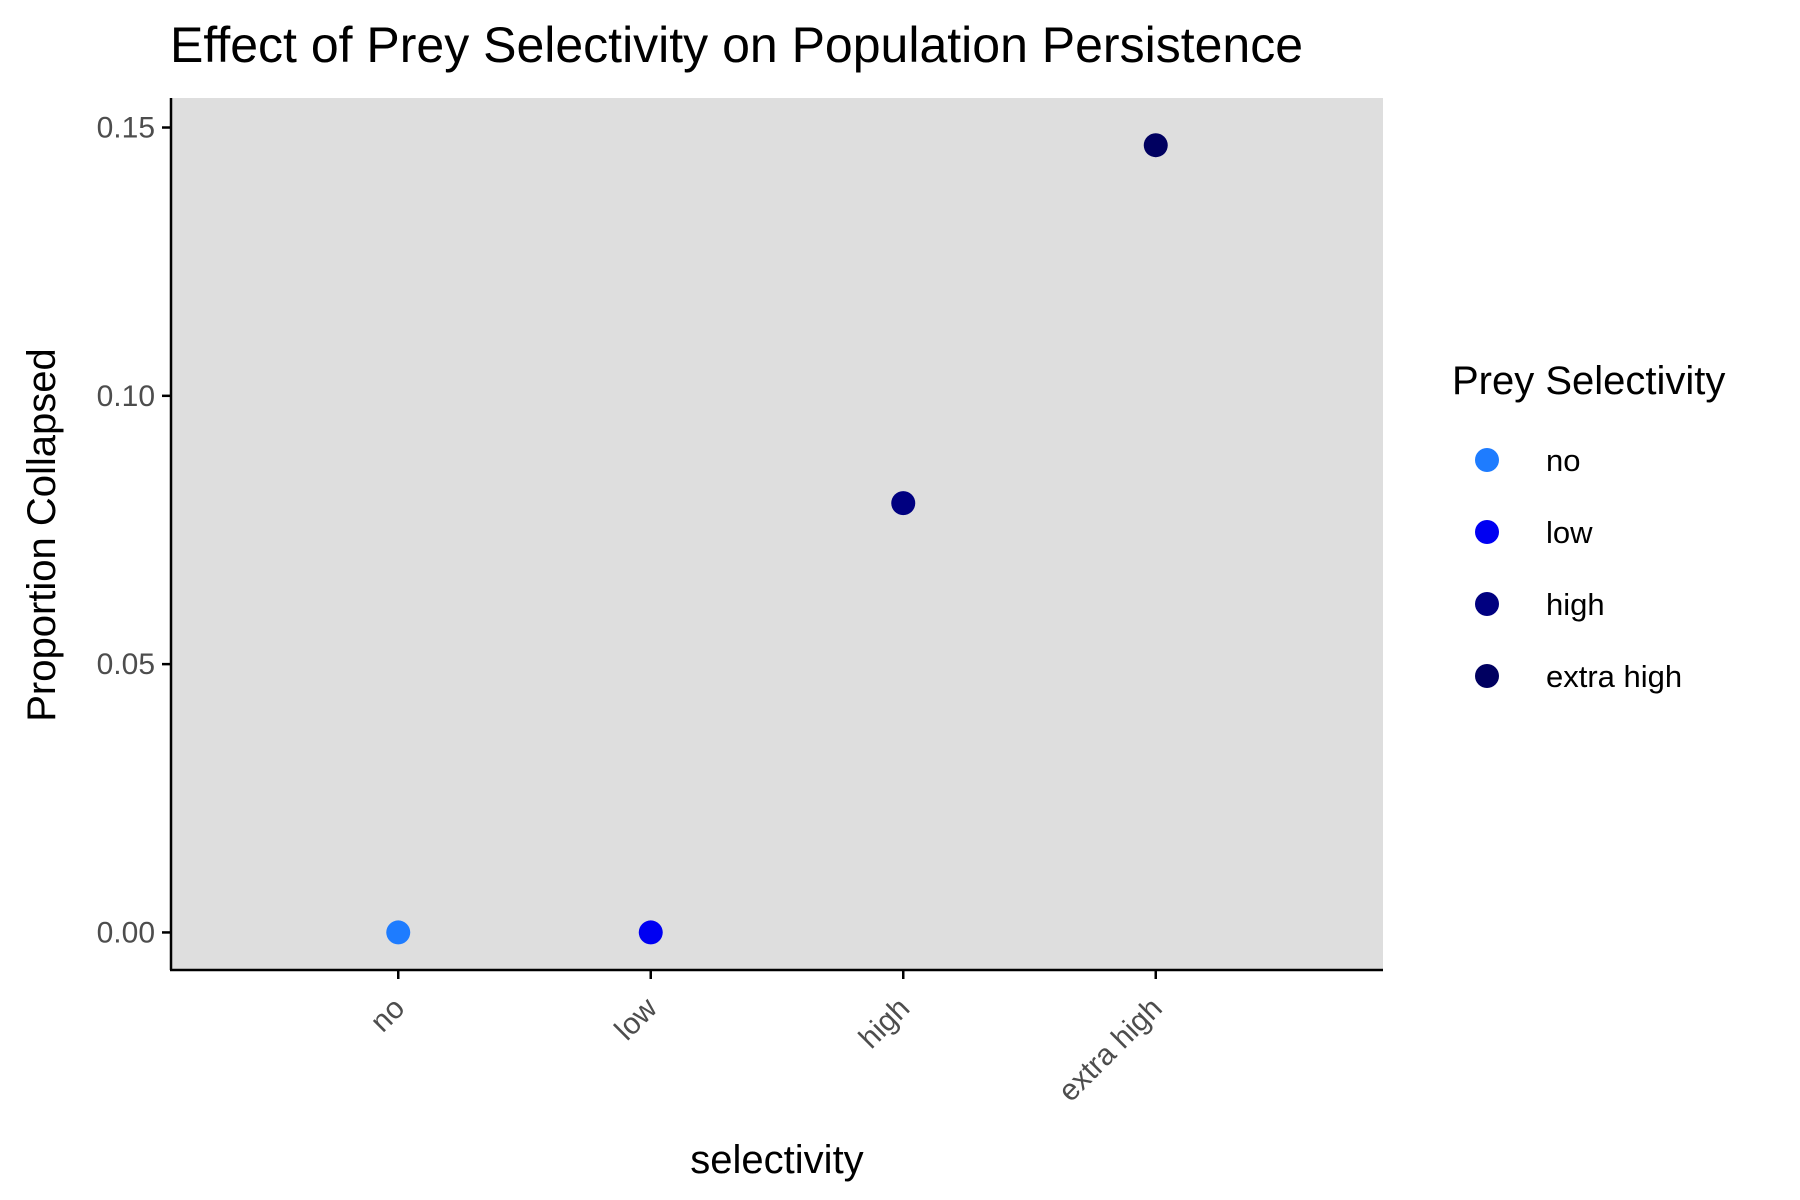 This screenshot has height=1200, width=1800. What do you see at coordinates (1563, 460) in the screenshot?
I see `legend-label: no` at bounding box center [1563, 460].